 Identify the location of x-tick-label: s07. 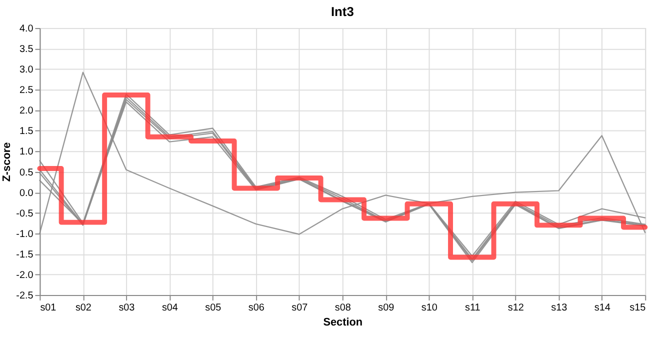
(300, 308).